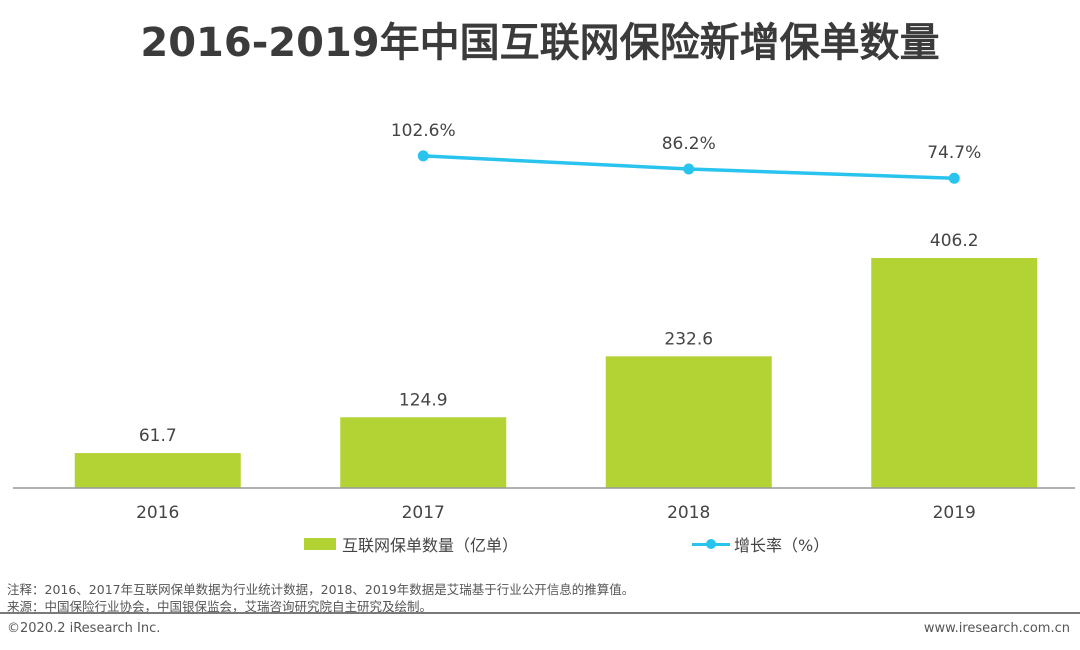 Image resolution: width=1080 pixels, height=650 pixels. Describe the element at coordinates (996, 628) in the screenshot. I see `footer-website: www.iresearch.com.cn` at that location.